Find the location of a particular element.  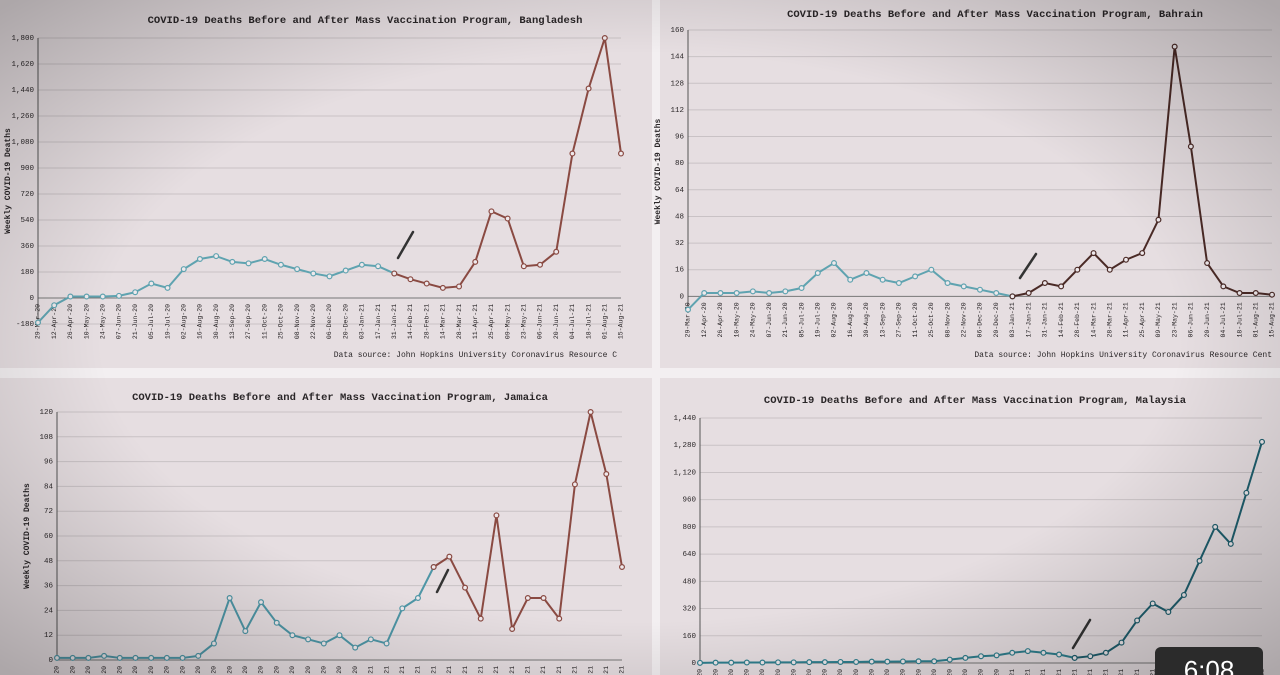

timestamp: 6:08 is located at coordinates (1209, 665).